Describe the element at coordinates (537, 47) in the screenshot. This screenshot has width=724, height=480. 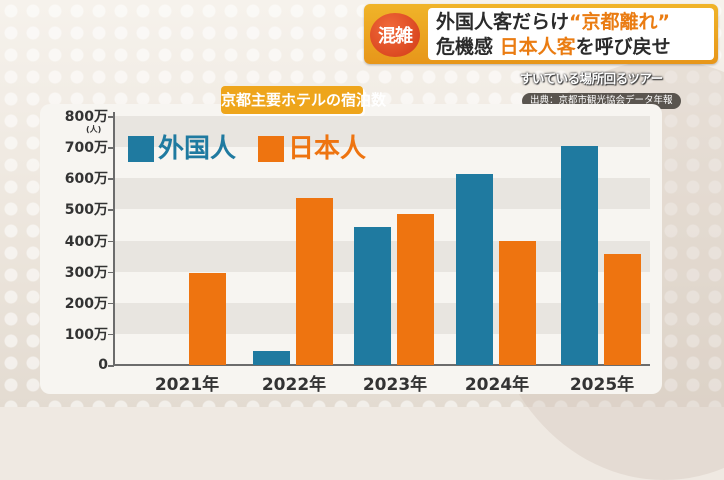
I see `headline-accent-2: 日本人客` at that location.